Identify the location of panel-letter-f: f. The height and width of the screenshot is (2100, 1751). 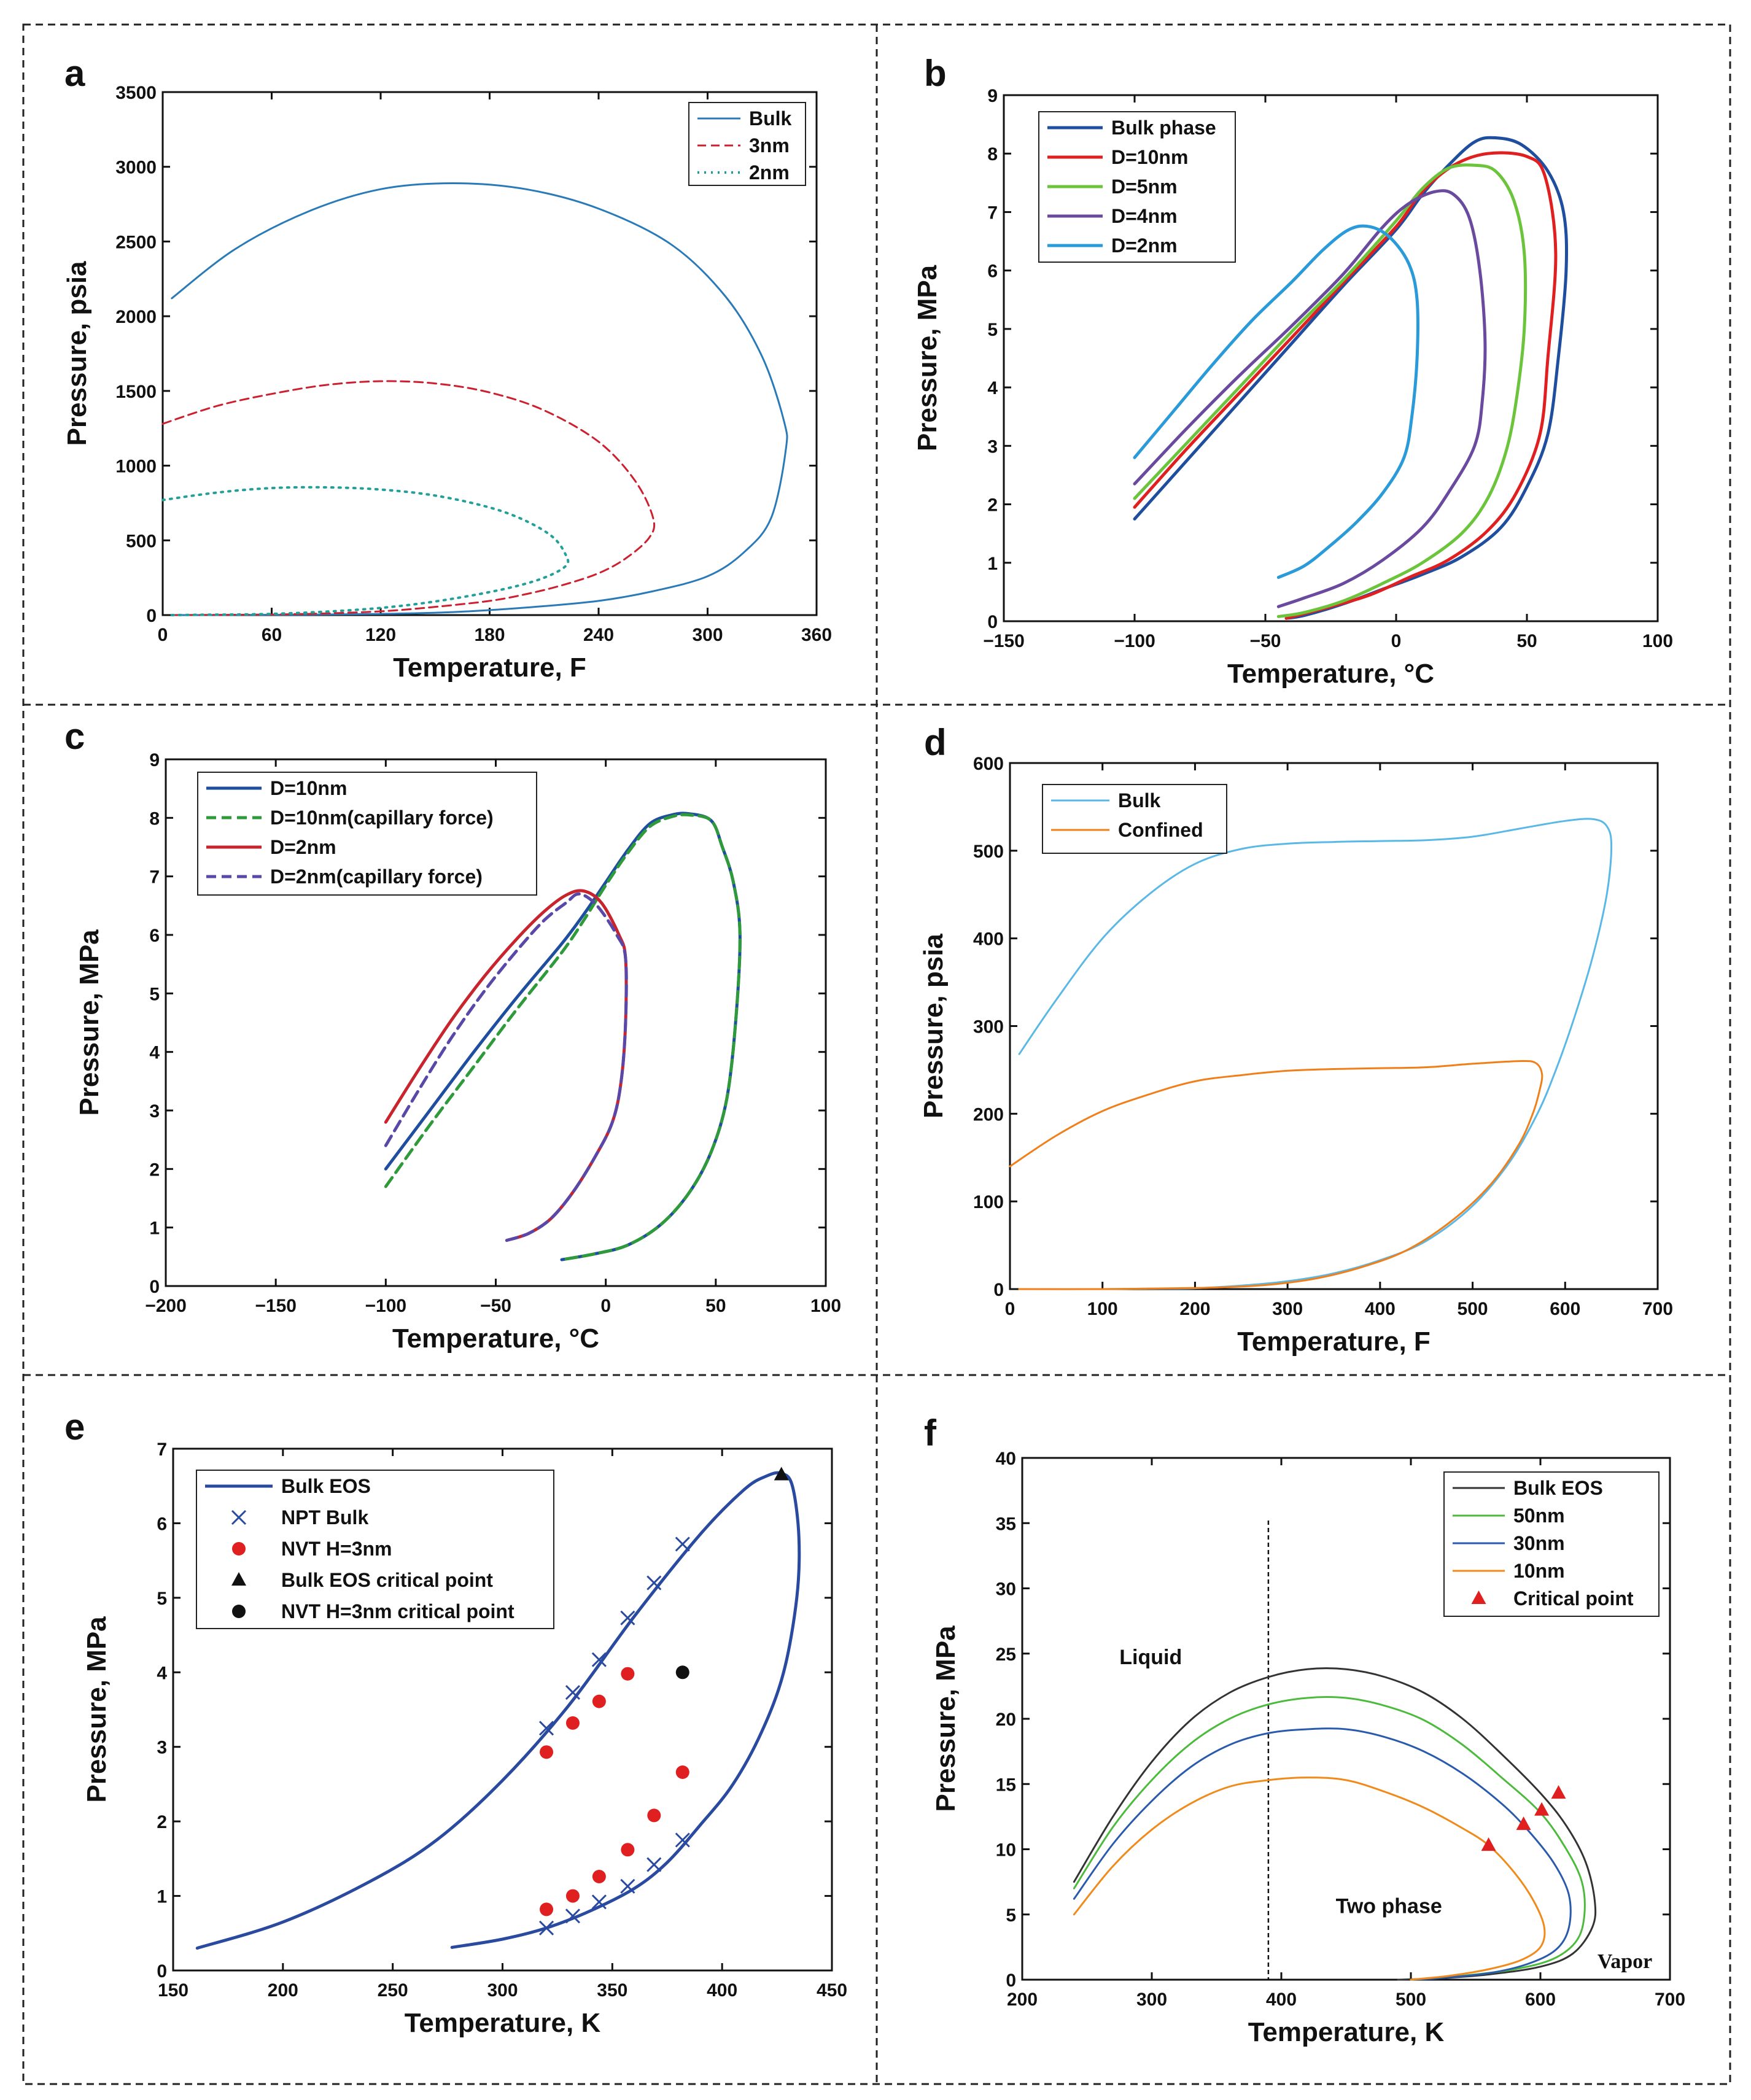
(930, 1433).